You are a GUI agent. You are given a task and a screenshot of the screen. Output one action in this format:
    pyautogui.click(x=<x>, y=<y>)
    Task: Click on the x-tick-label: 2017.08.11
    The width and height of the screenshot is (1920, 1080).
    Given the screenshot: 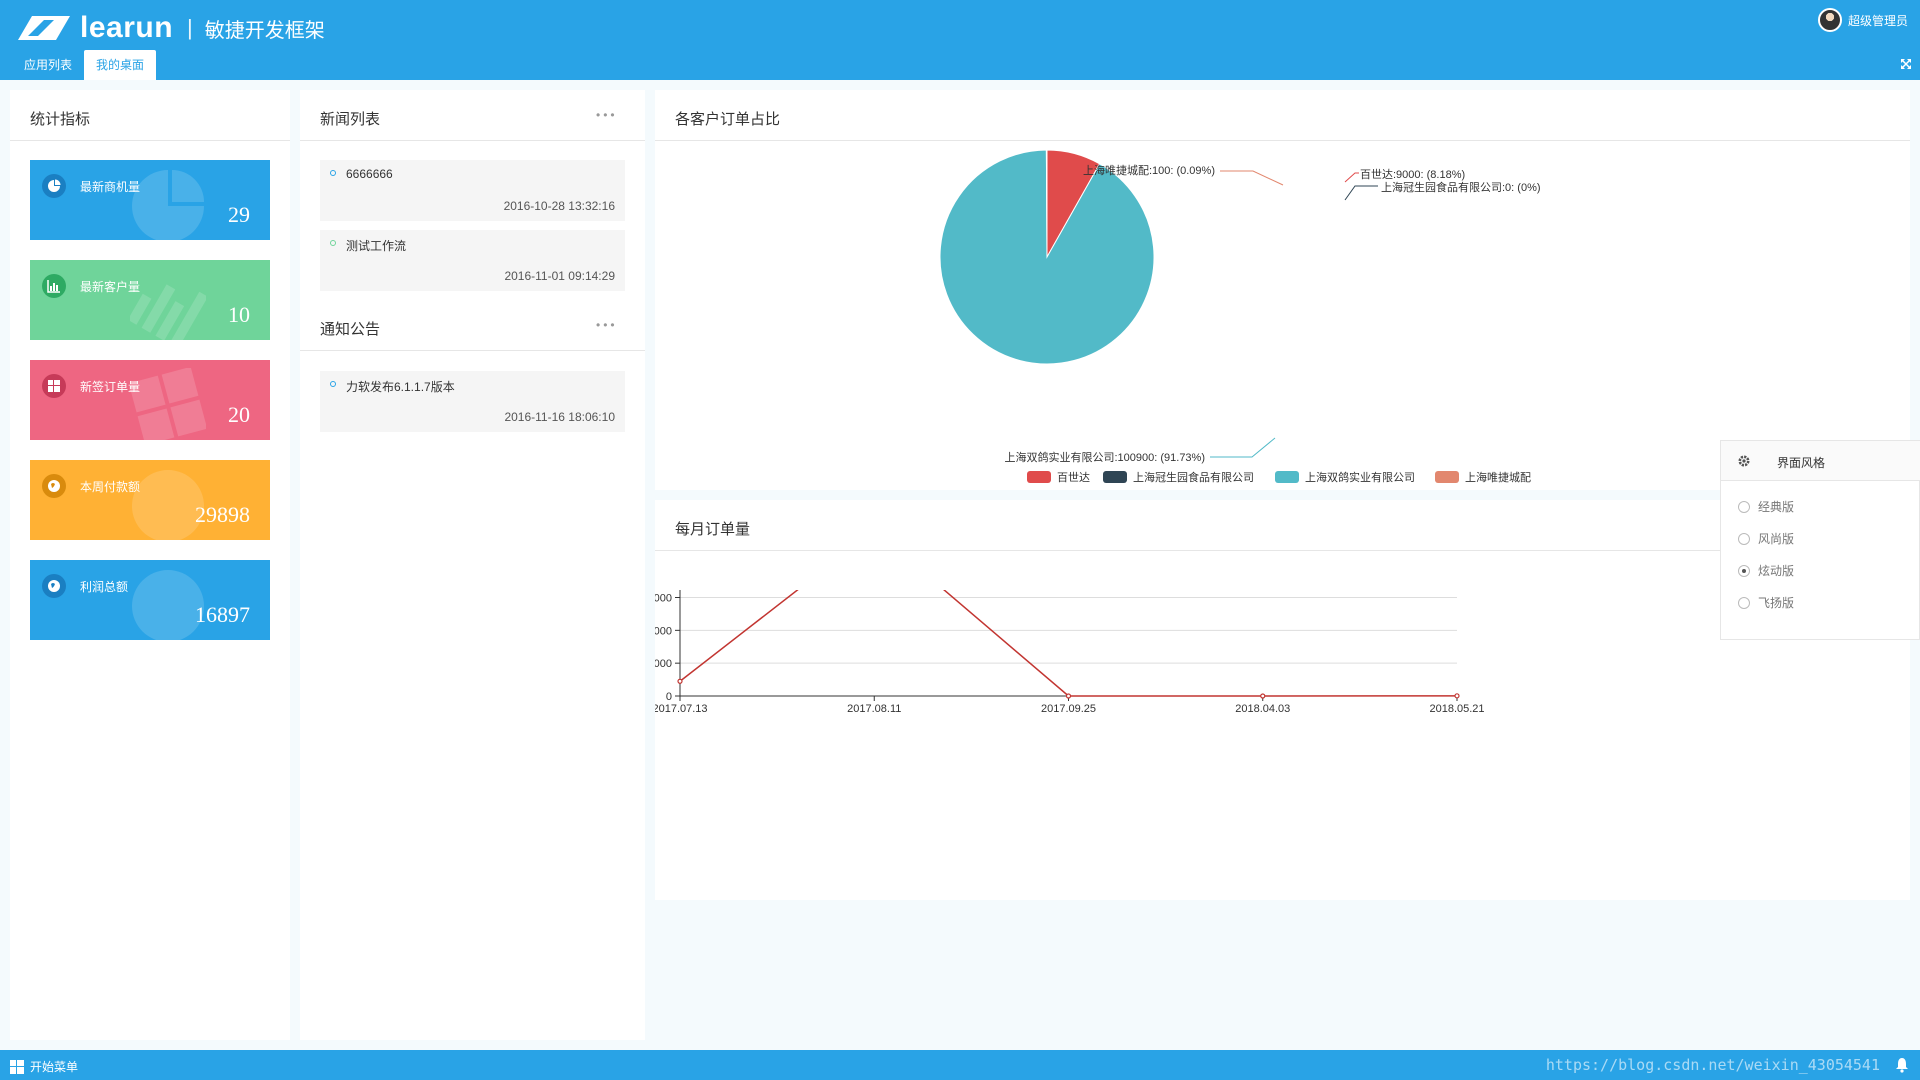 What is the action you would take?
    pyautogui.click(x=874, y=709)
    